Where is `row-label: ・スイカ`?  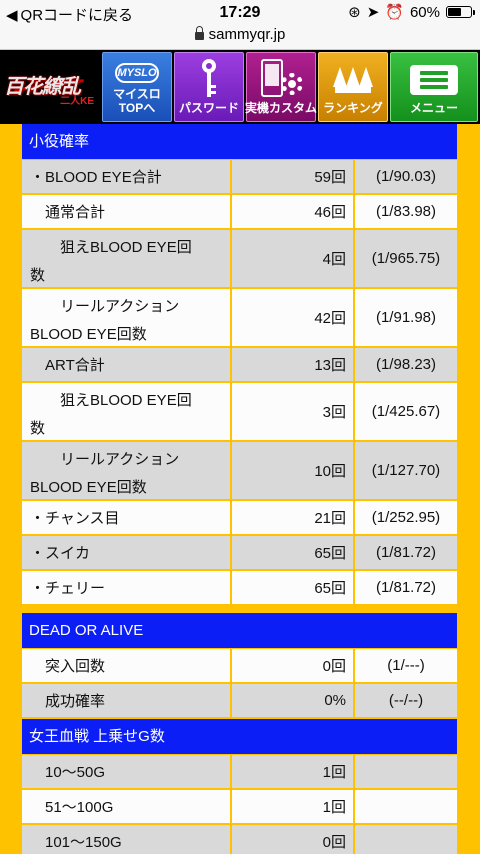 row-label: ・スイカ is located at coordinates (126, 552).